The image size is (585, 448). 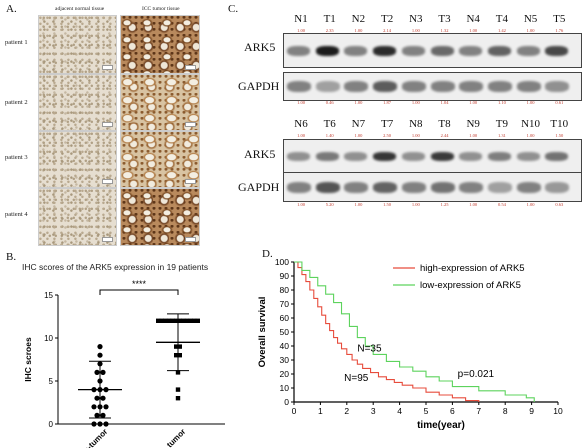 I want to click on wb-density-value: 2.14, so click(x=387, y=30).